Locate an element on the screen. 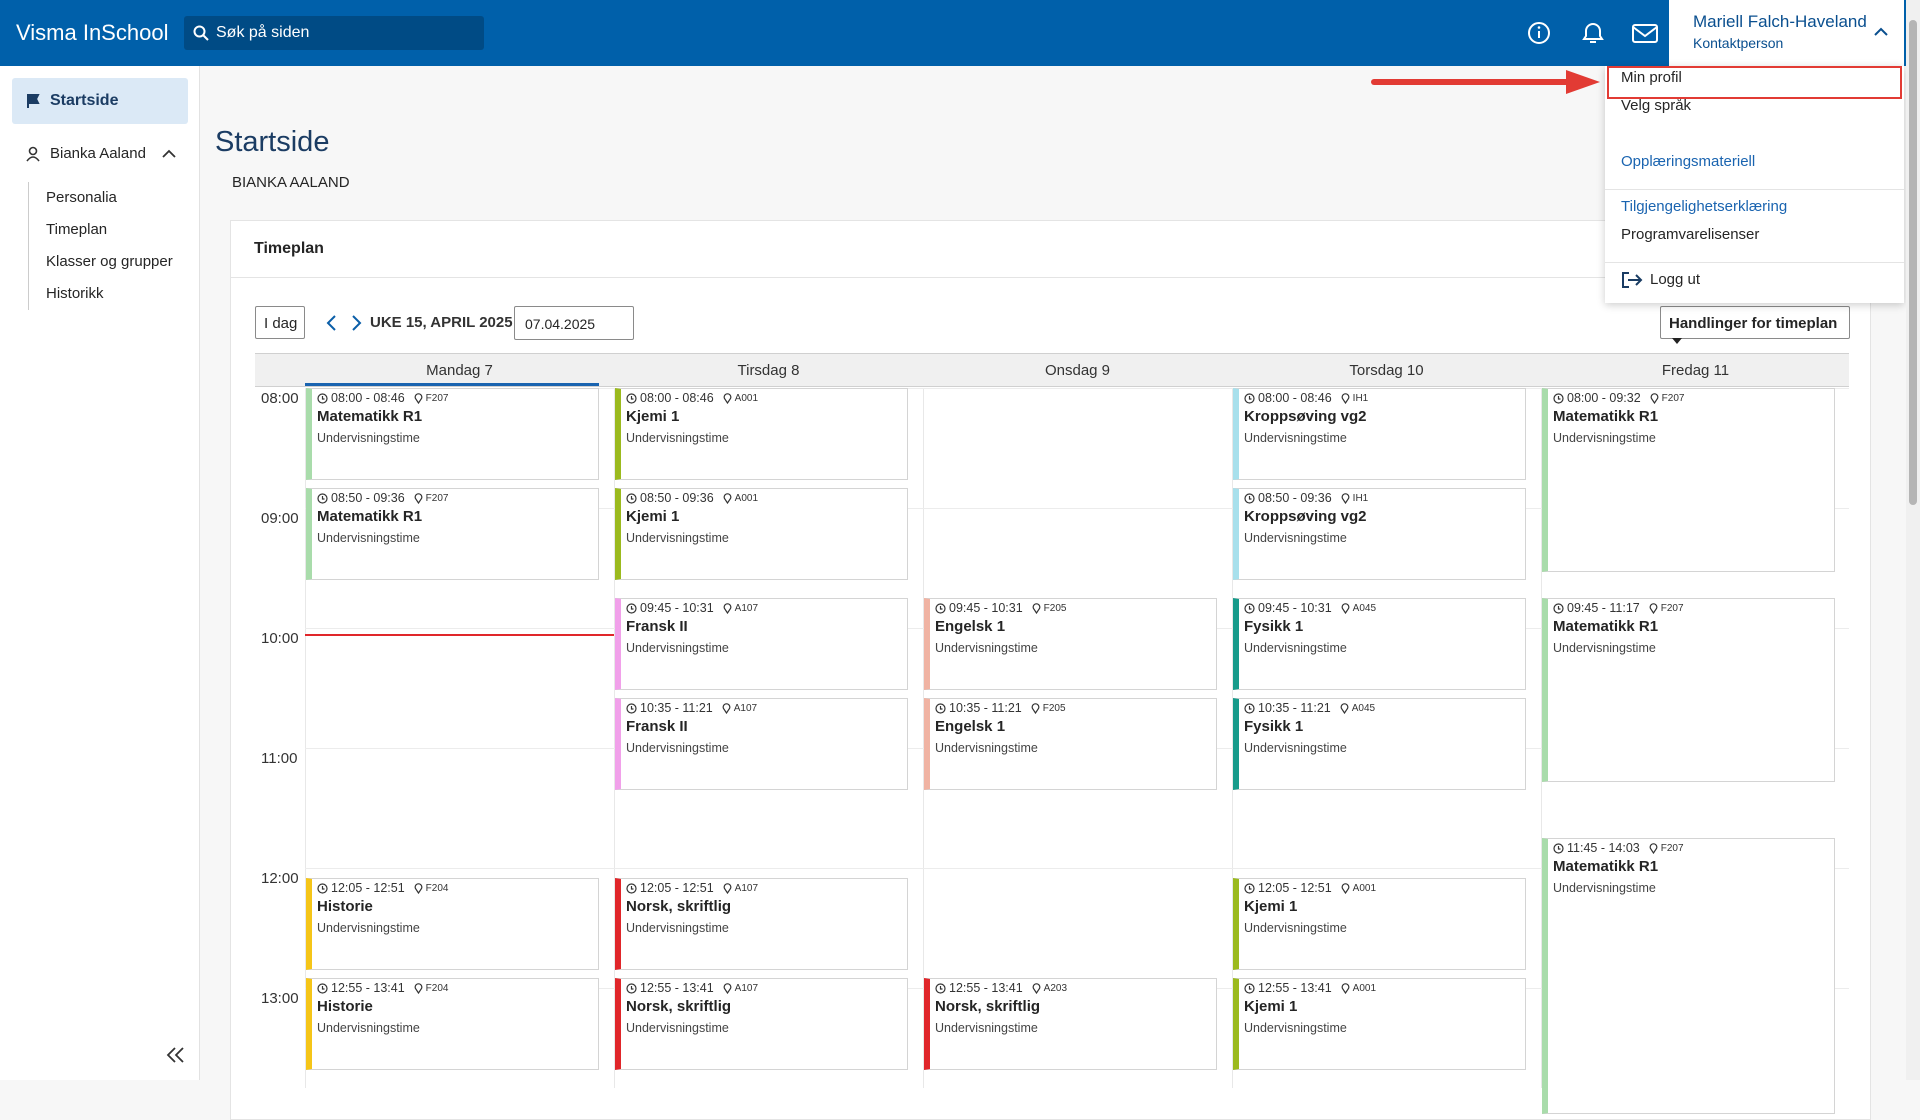 The height and width of the screenshot is (1120, 1920). event-subject: Historie is located at coordinates (345, 1006).